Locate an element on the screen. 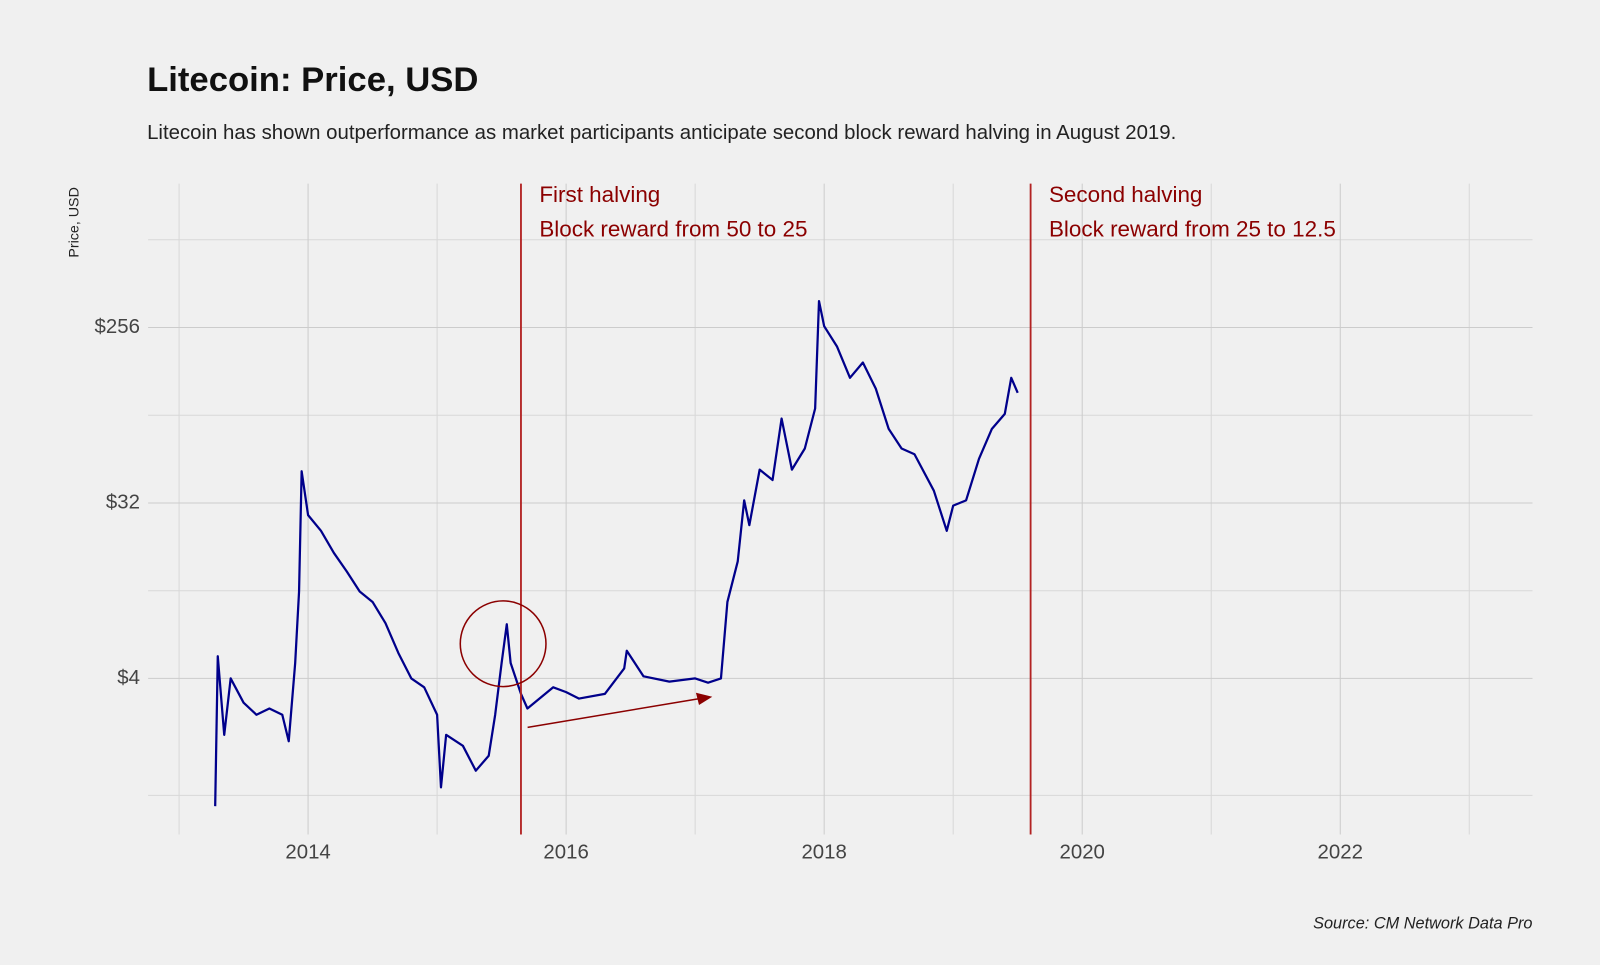 Image resolution: width=1600 pixels, height=965 pixels. halving-label: First halving is located at coordinates (599, 194).